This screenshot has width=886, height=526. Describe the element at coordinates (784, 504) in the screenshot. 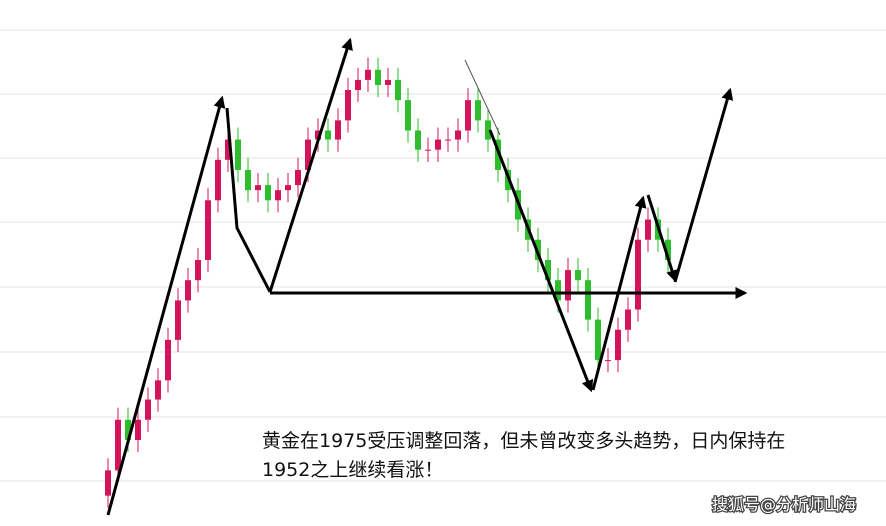

I see `watermark: 搜狐号@分析师山海` at that location.